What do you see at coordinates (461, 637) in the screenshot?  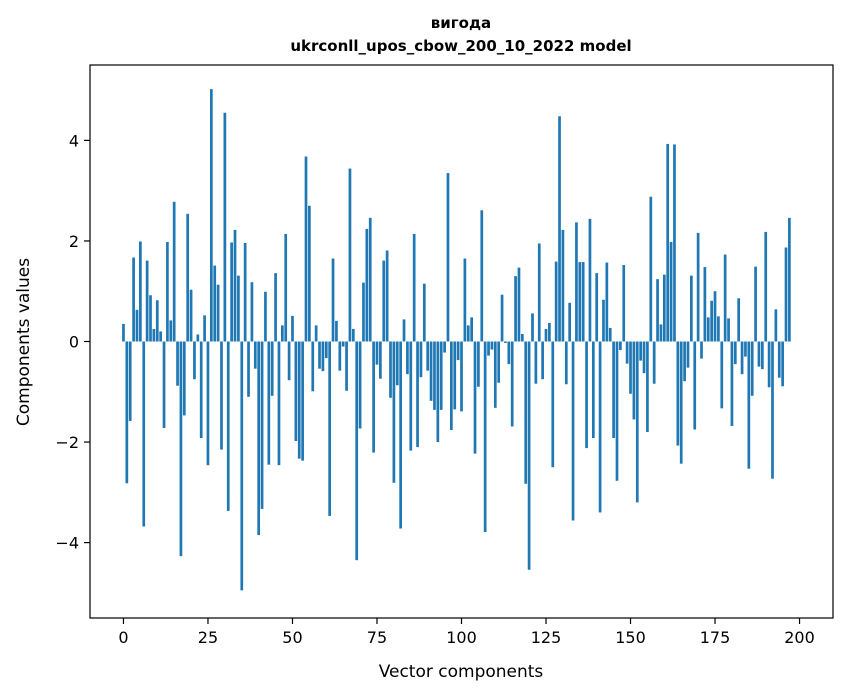 I see `x-tick-label: 100` at bounding box center [461, 637].